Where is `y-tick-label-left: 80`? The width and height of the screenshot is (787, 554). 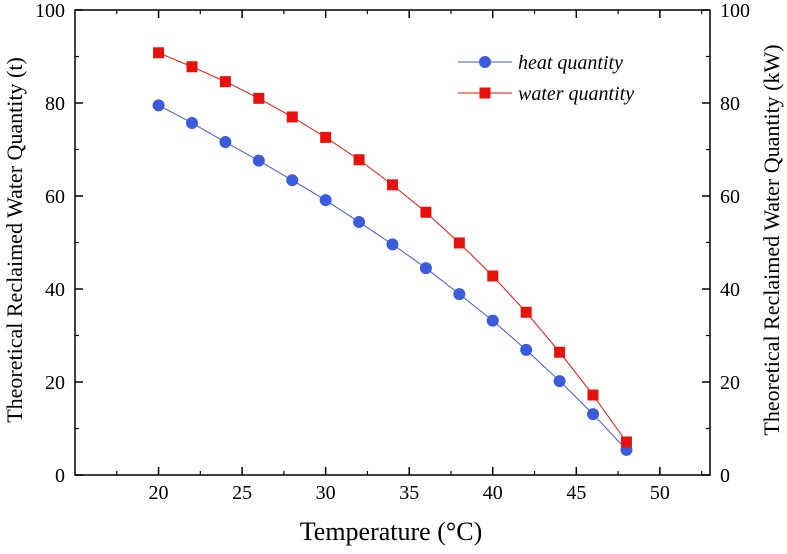
y-tick-label-left: 80 is located at coordinates (55, 104).